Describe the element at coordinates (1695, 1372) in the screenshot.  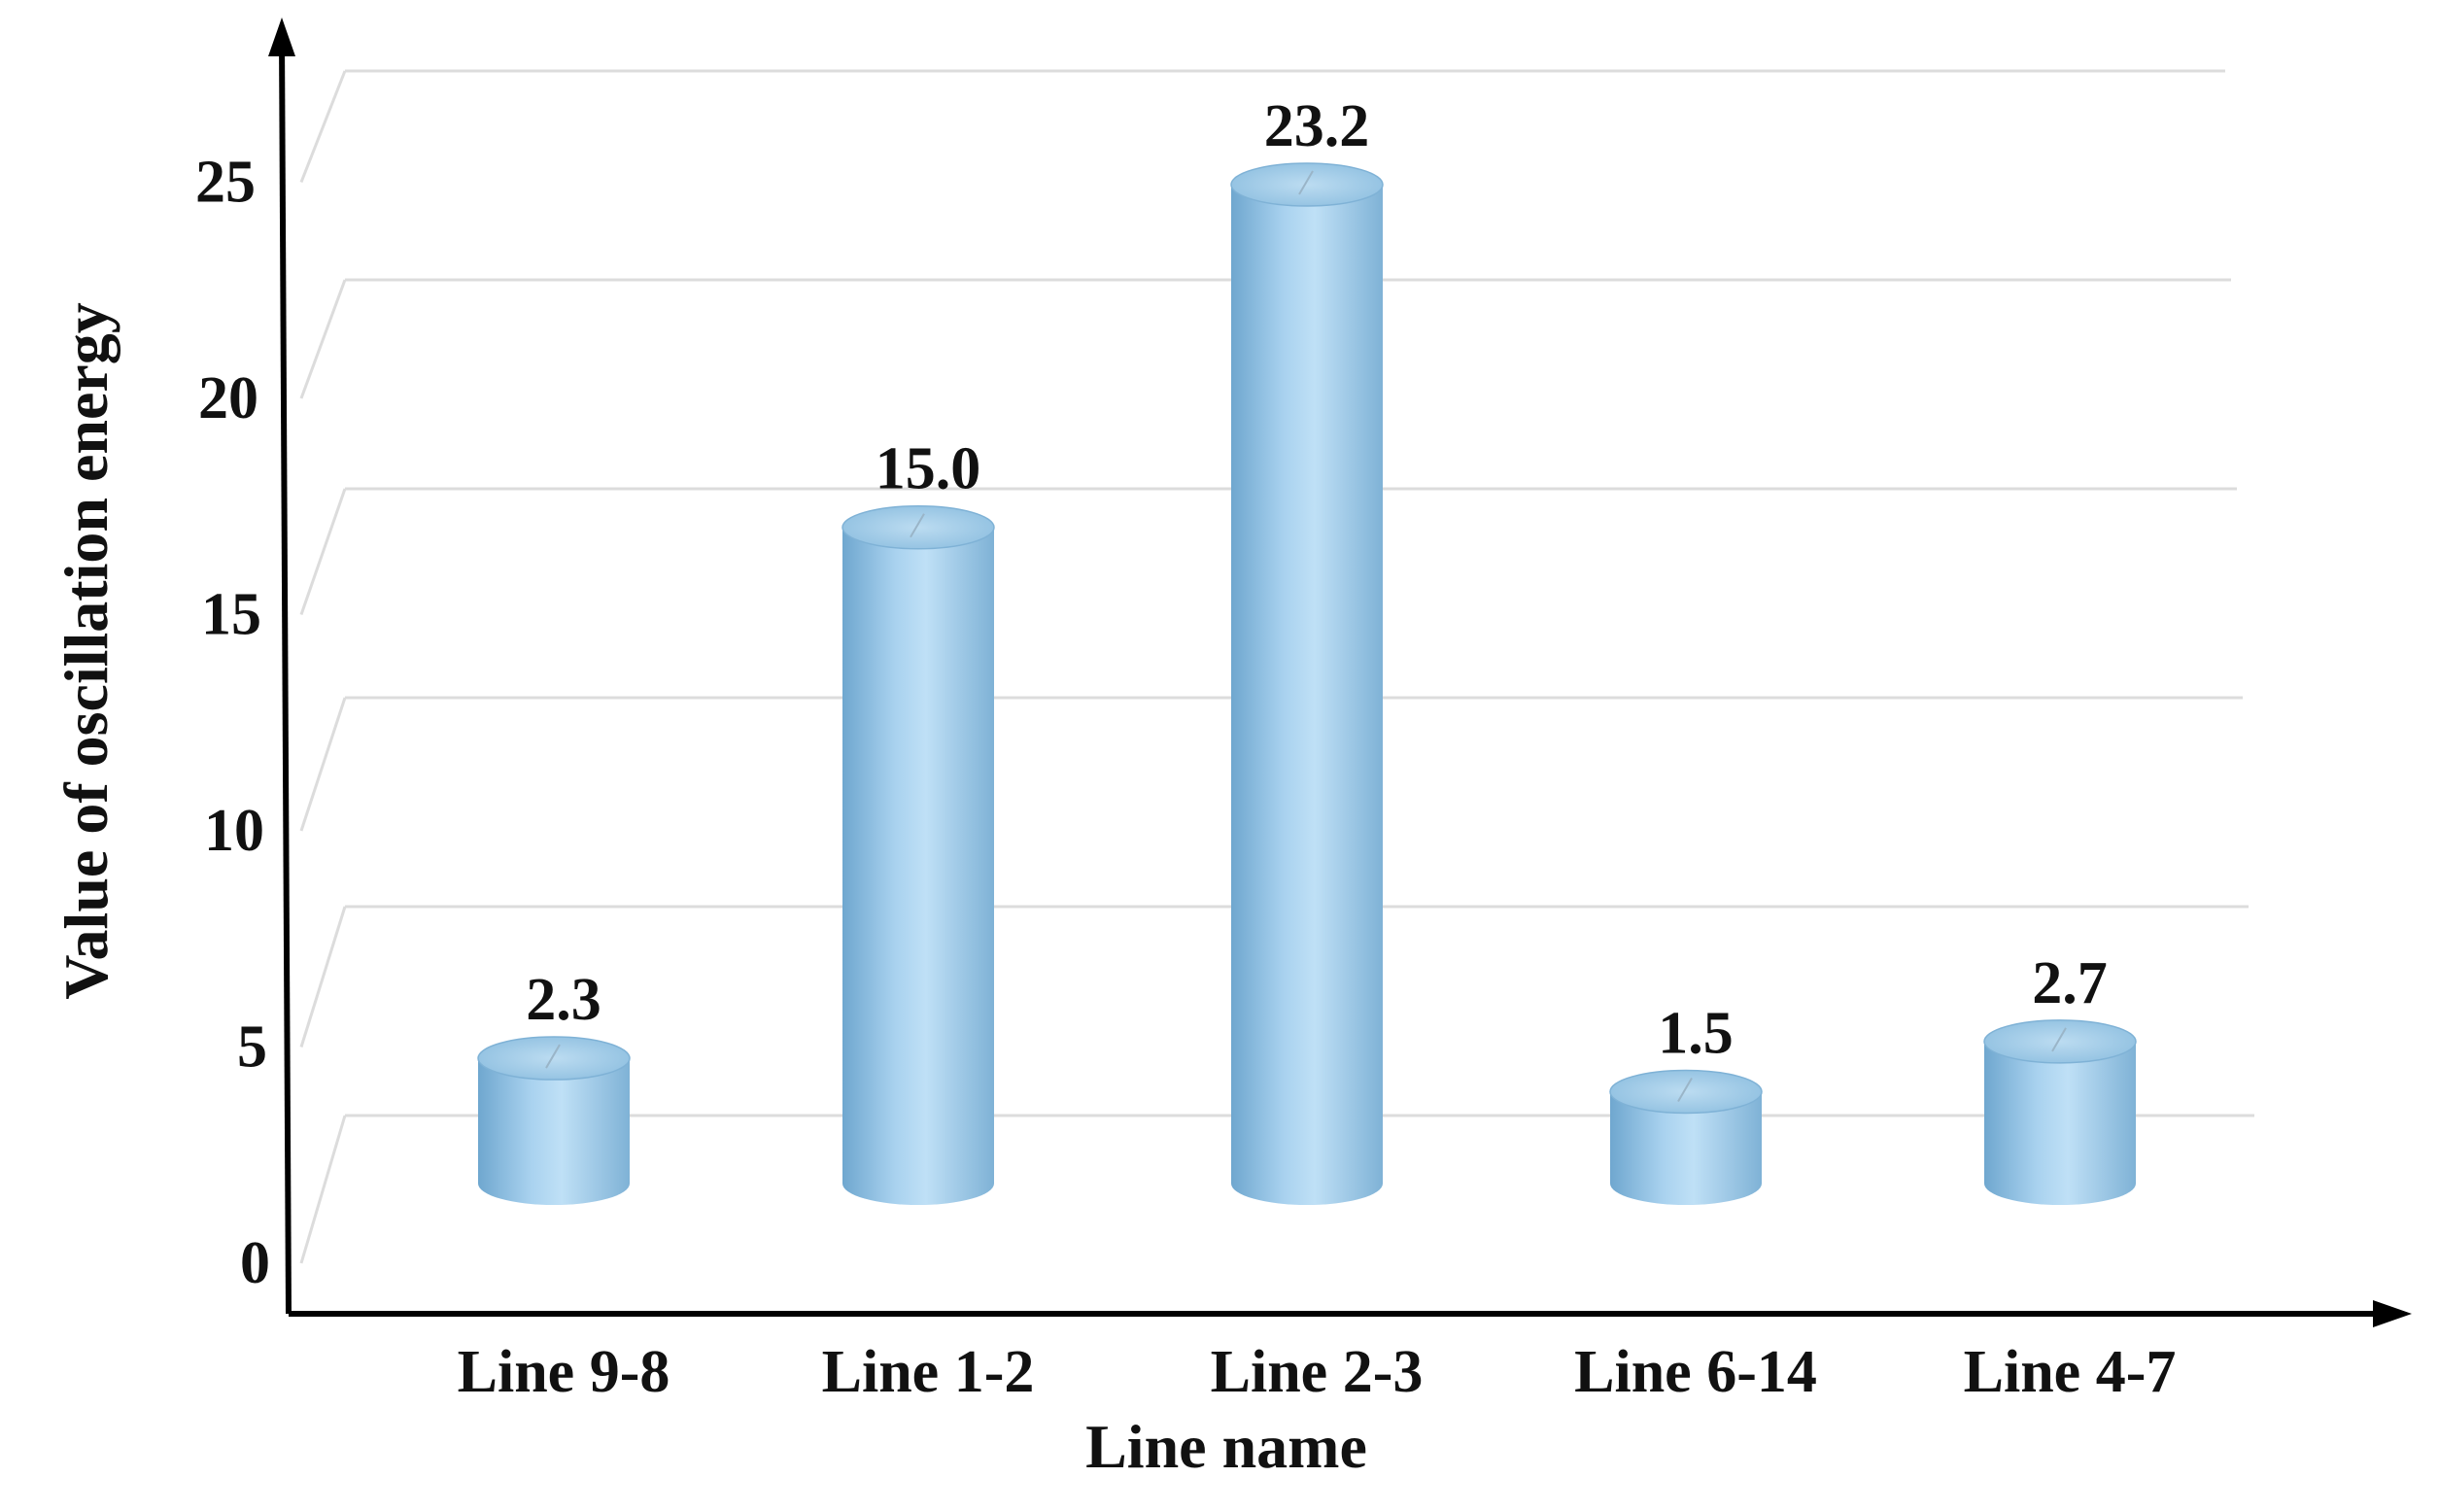
I see `x-tick-label: Line 6-14` at that location.